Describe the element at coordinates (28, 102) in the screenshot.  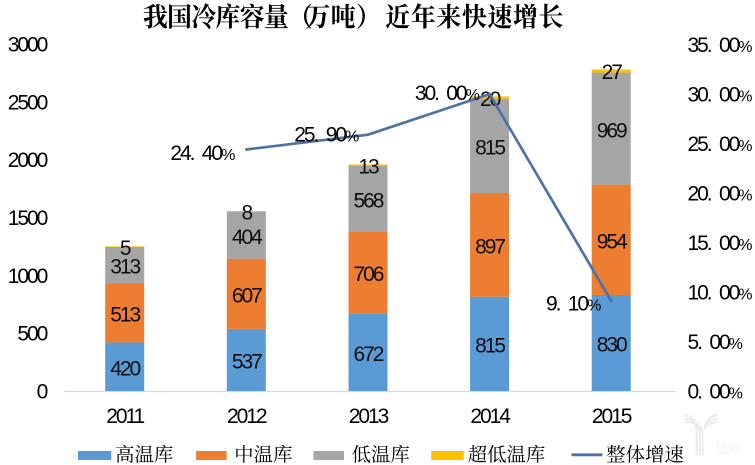
I see `svg-text: 2500` at that location.